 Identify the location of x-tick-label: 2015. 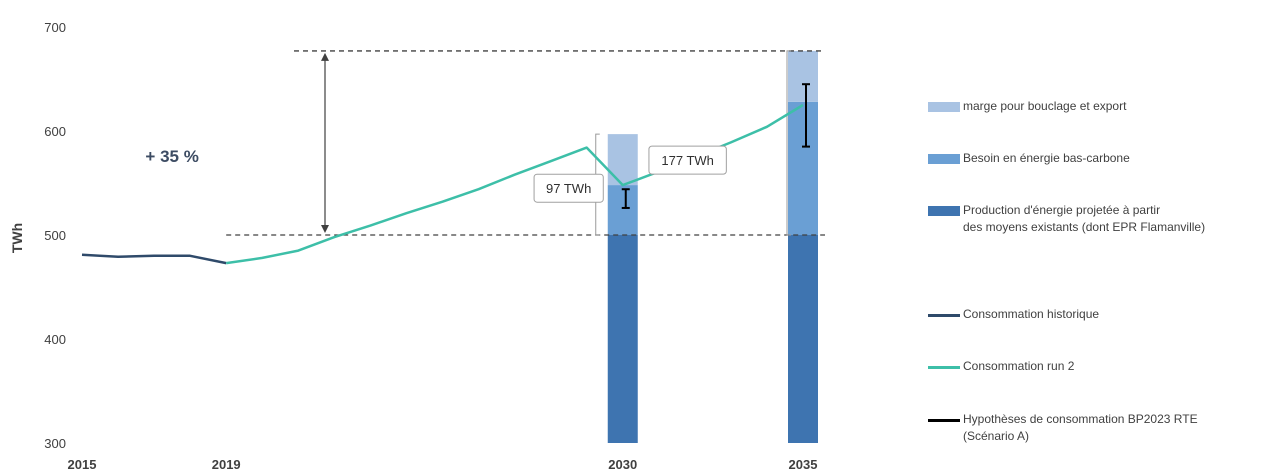
(82, 464).